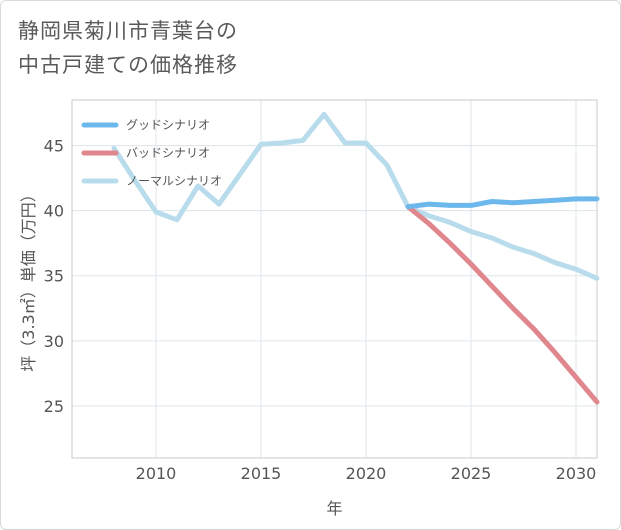  What do you see at coordinates (298, 48) in the screenshot?
I see `chart-title: 静岡県菊川市青葉台の 中古戸建ての価格推移` at bounding box center [298, 48].